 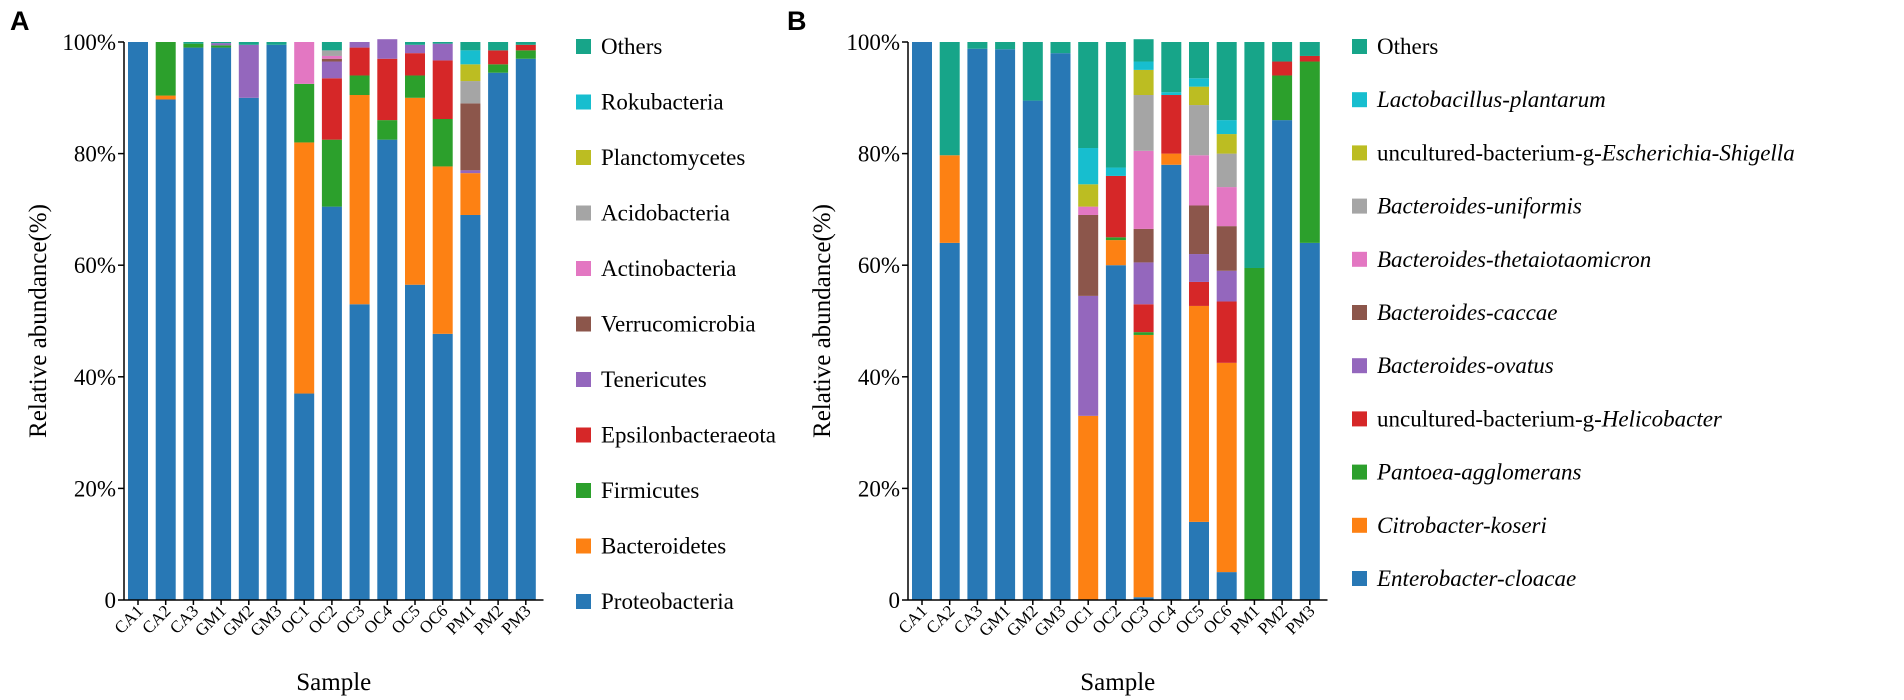 What do you see at coordinates (1143, 82) in the screenshot?
I see `bar-segment-uncultured-bacterium-g-escherichia-shigella-oc3` at bounding box center [1143, 82].